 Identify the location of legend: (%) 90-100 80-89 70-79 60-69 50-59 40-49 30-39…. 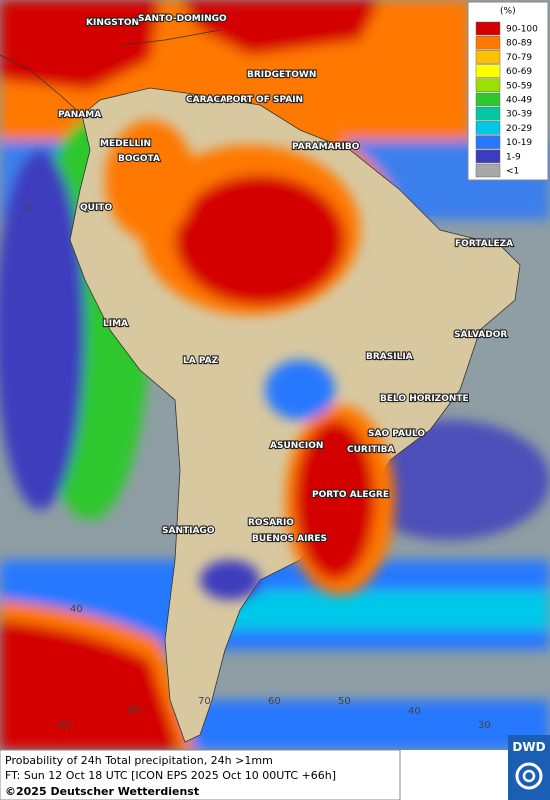
(508, 91).